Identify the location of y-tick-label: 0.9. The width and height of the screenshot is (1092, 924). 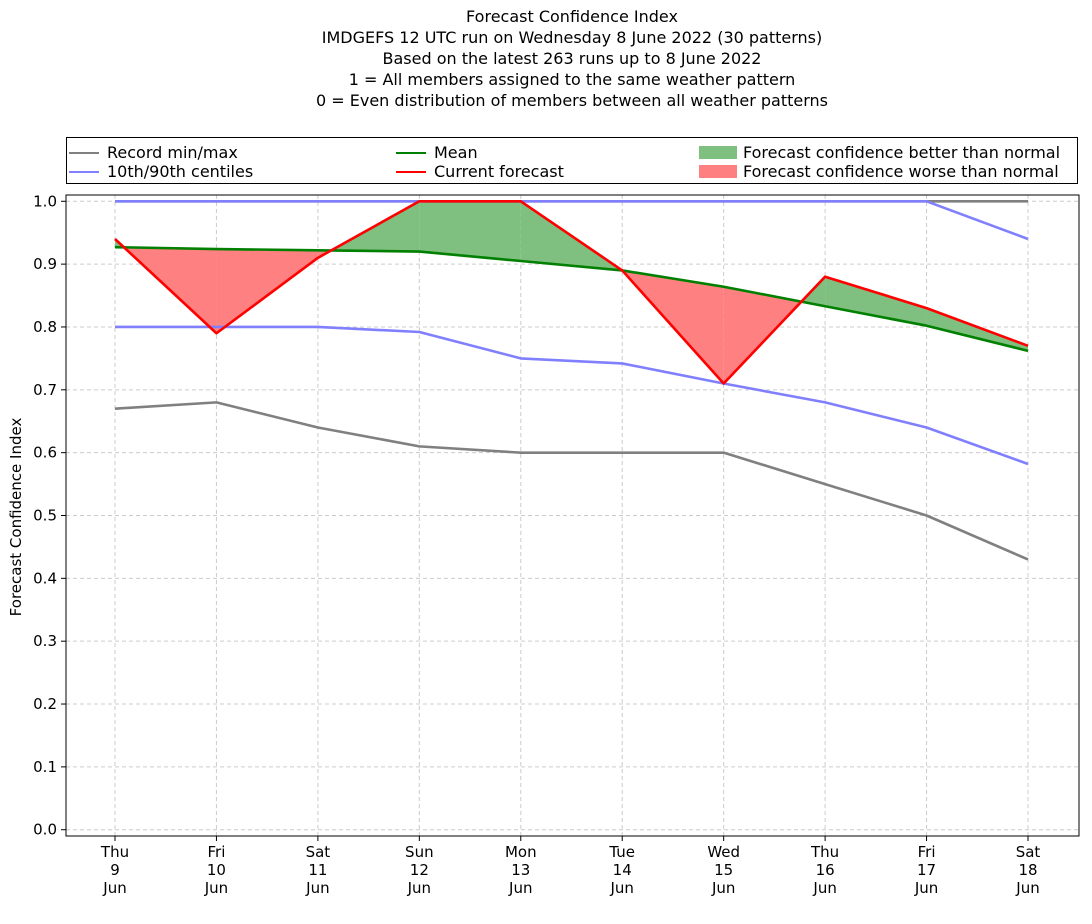
(45, 264).